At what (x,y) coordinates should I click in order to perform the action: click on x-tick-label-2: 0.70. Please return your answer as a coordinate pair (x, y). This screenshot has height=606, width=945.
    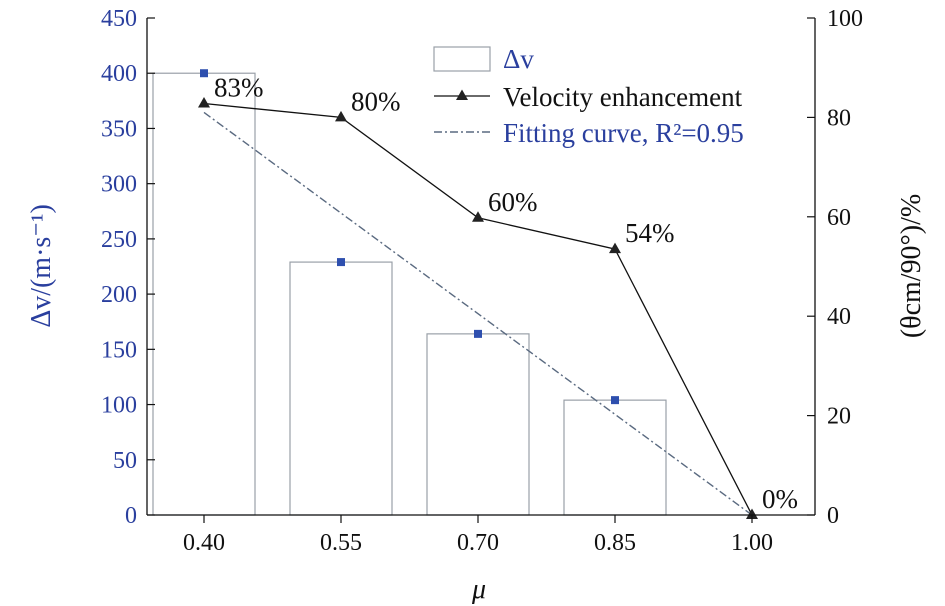
    Looking at the image, I should click on (478, 543).